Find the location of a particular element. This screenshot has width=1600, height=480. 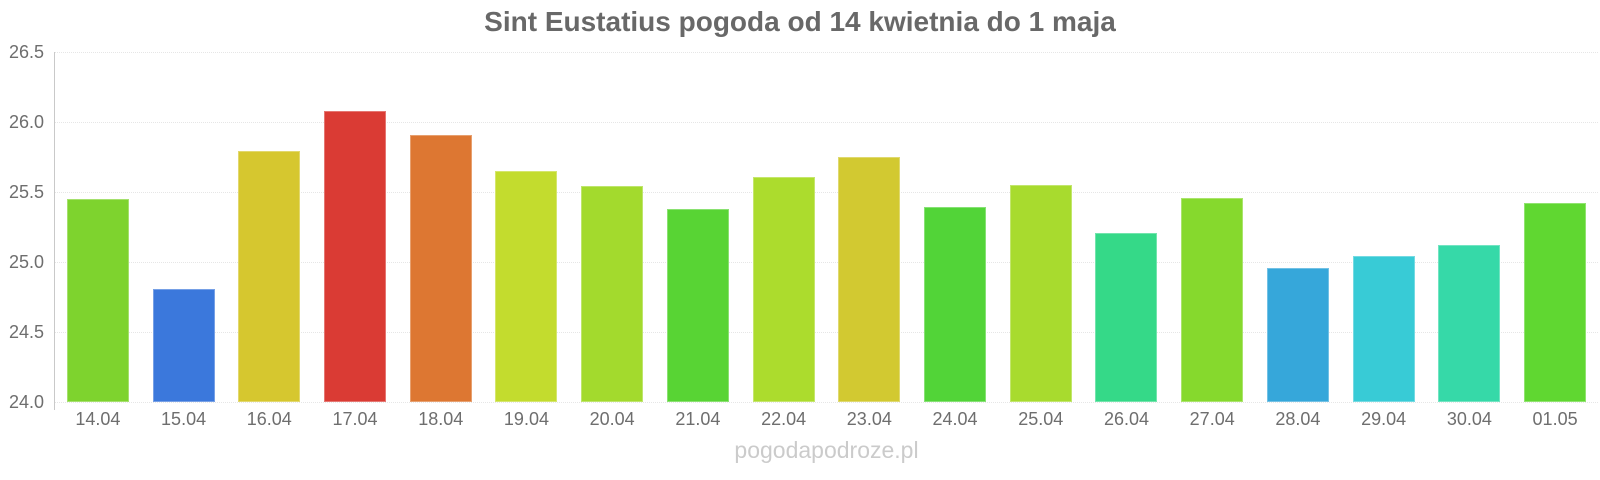

y-tick-label: 24.0 is located at coordinates (26, 402).